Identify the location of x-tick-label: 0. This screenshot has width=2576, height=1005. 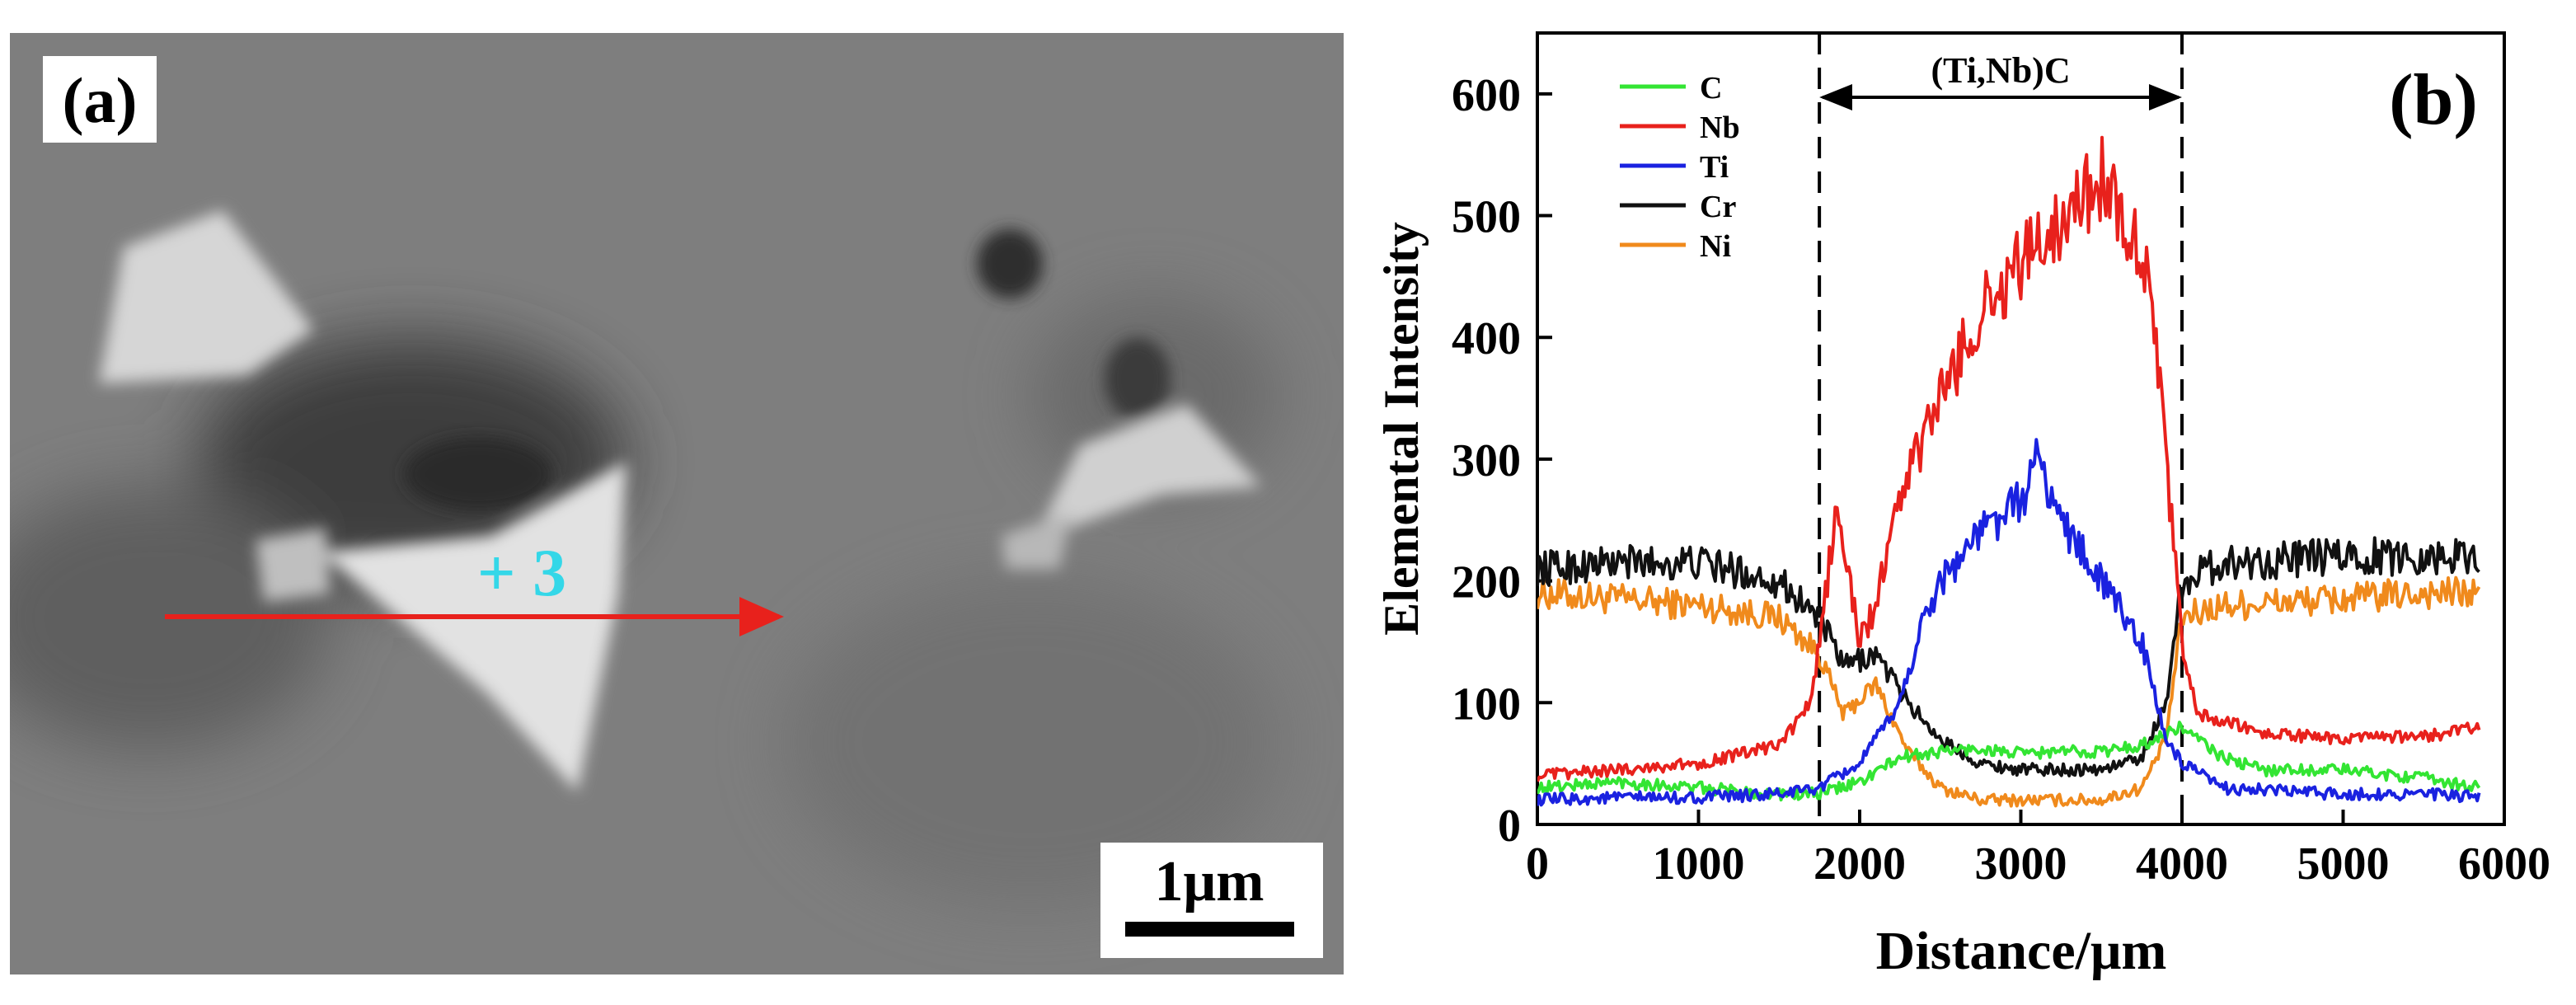
(1537, 864).